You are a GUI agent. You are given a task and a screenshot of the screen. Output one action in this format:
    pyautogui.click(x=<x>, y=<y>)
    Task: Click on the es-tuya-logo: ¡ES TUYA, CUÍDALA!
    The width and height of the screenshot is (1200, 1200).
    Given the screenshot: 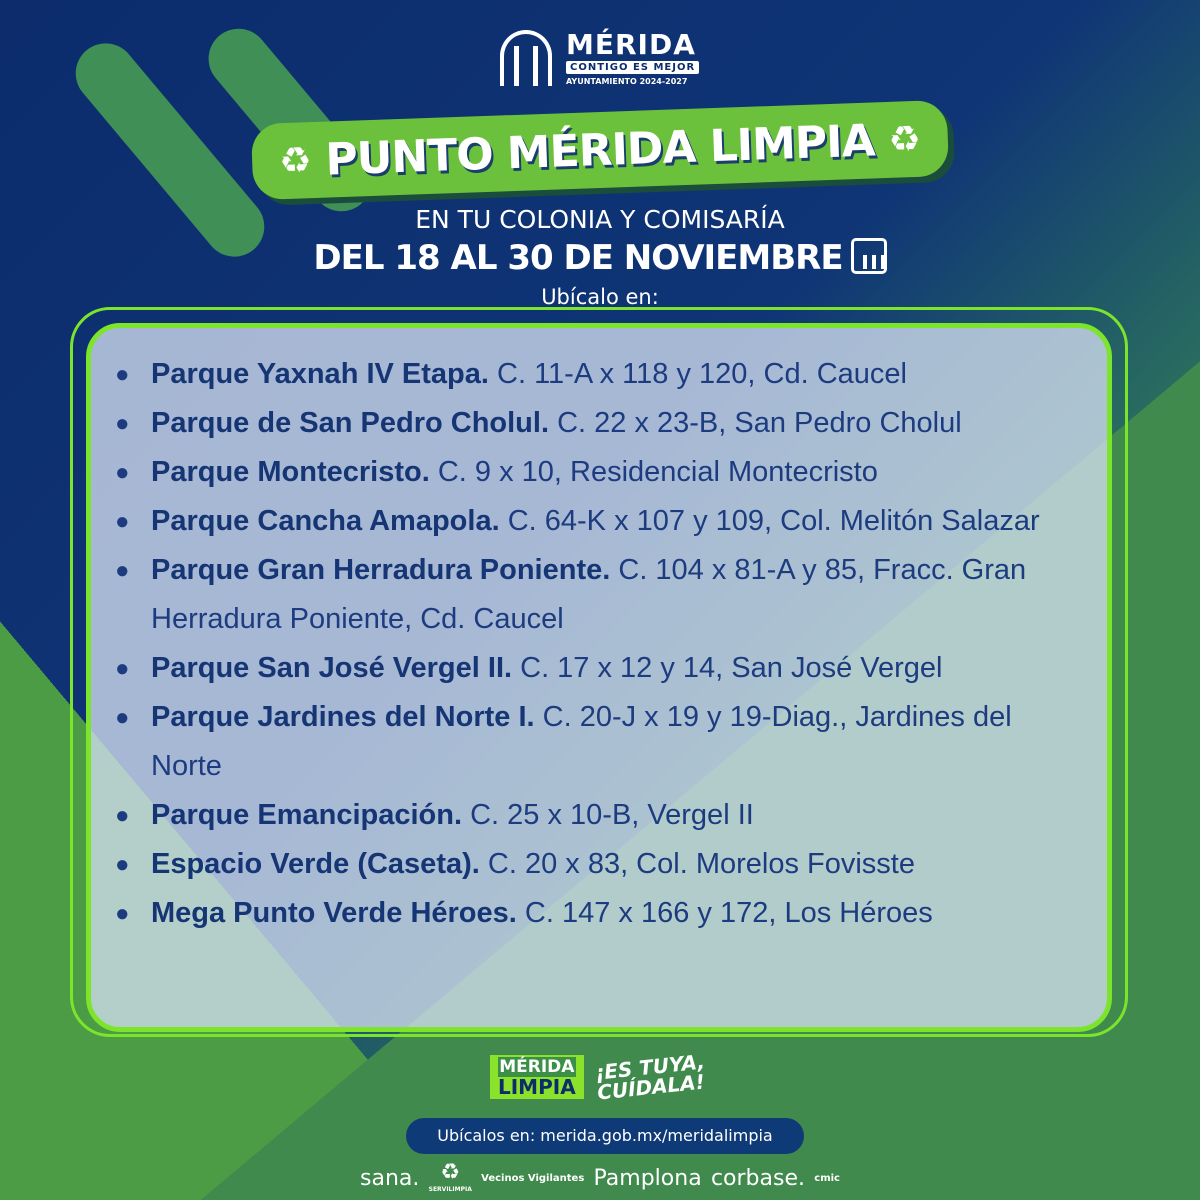 What is the action you would take?
    pyautogui.click(x=651, y=1076)
    